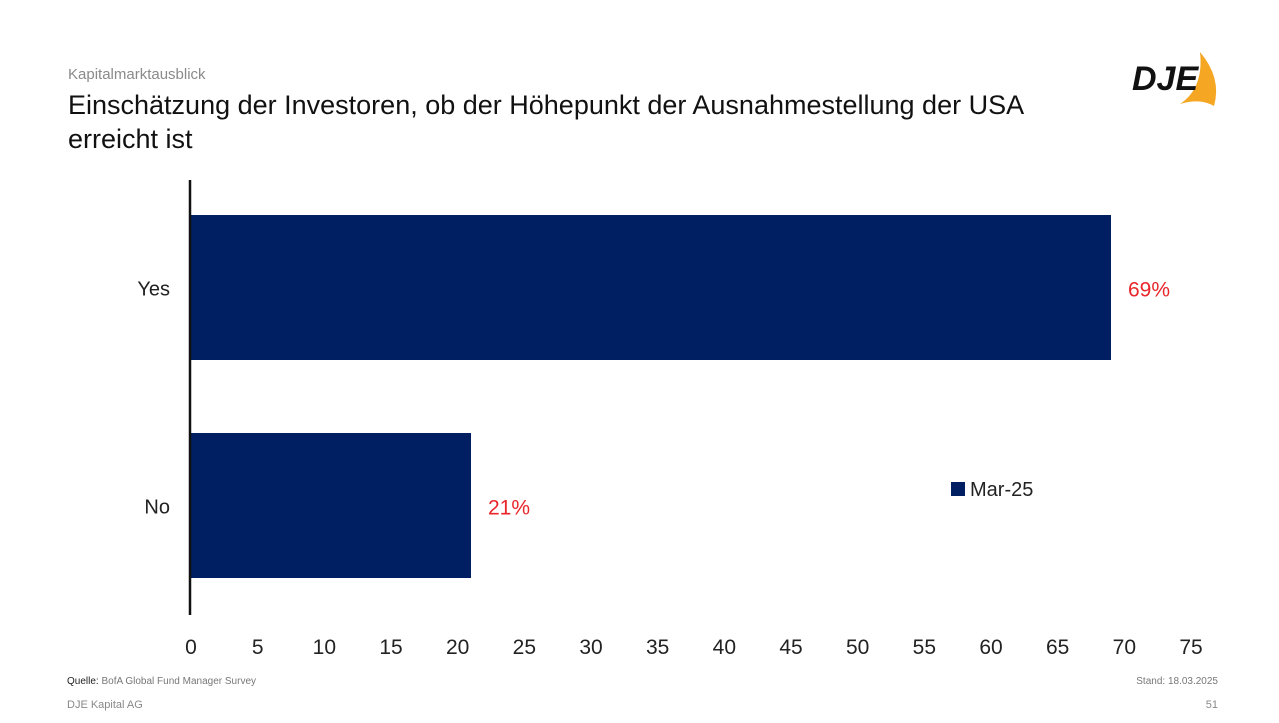 The image size is (1279, 723). I want to click on x-tick-label: 75, so click(1190, 647).